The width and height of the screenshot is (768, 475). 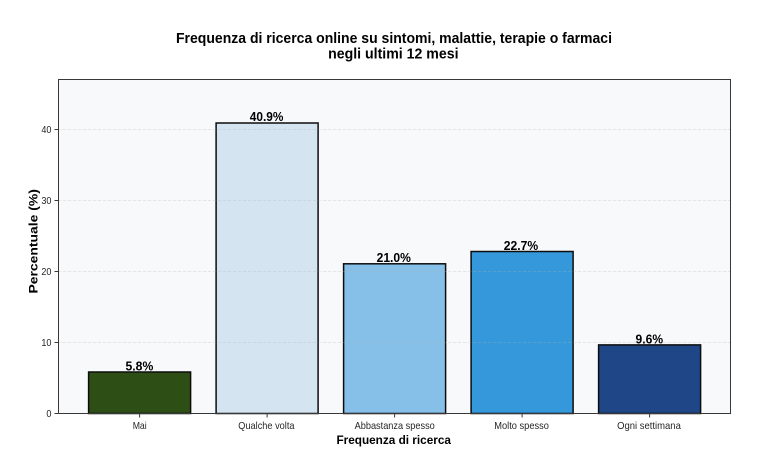 What do you see at coordinates (650, 338) in the screenshot?
I see `svg-text: 9.6%` at bounding box center [650, 338].